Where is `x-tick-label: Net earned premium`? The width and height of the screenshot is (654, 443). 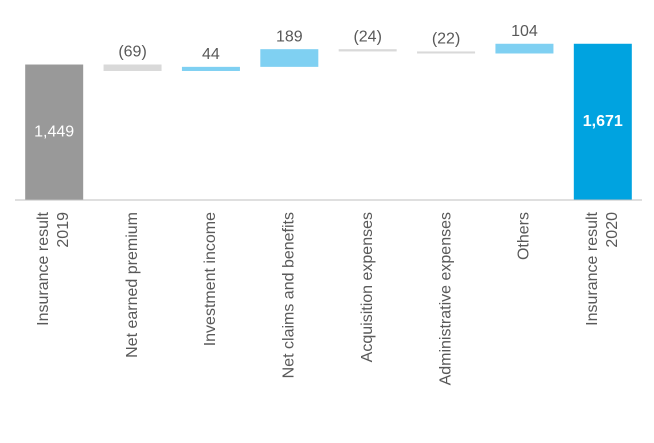
x-tick-label: Net earned premium is located at coordinates (132, 285).